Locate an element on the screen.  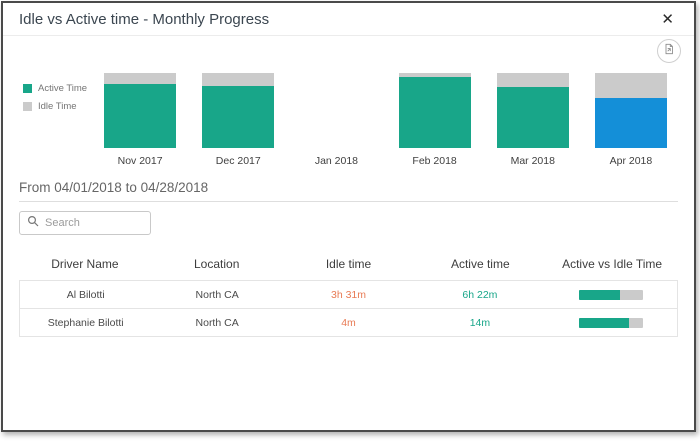
search-icon is located at coordinates (33, 223).